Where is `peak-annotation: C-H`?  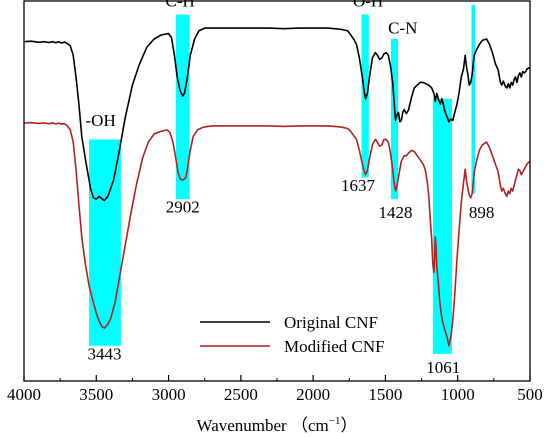 peak-annotation: C-H is located at coordinates (179, 5).